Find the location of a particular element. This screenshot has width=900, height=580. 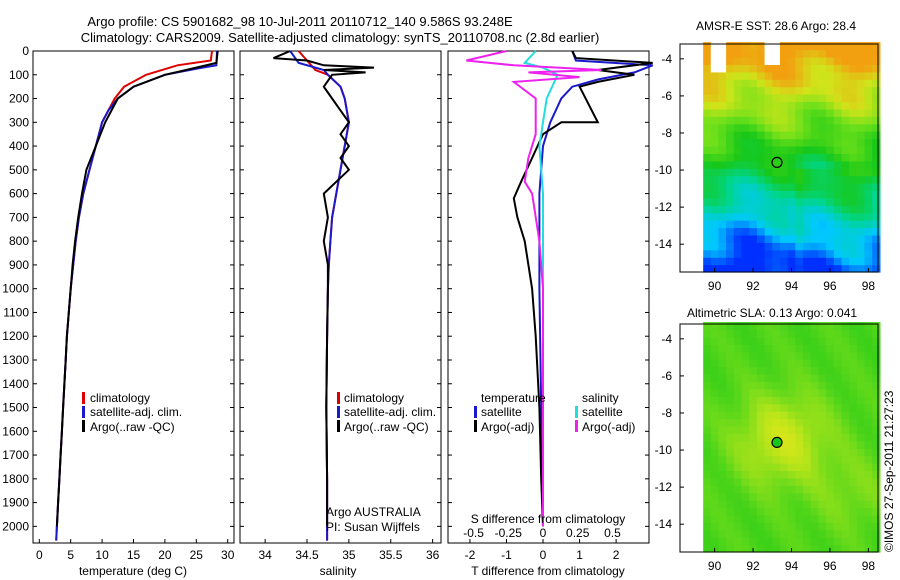

x-tick-label: 0 is located at coordinates (39, 555).